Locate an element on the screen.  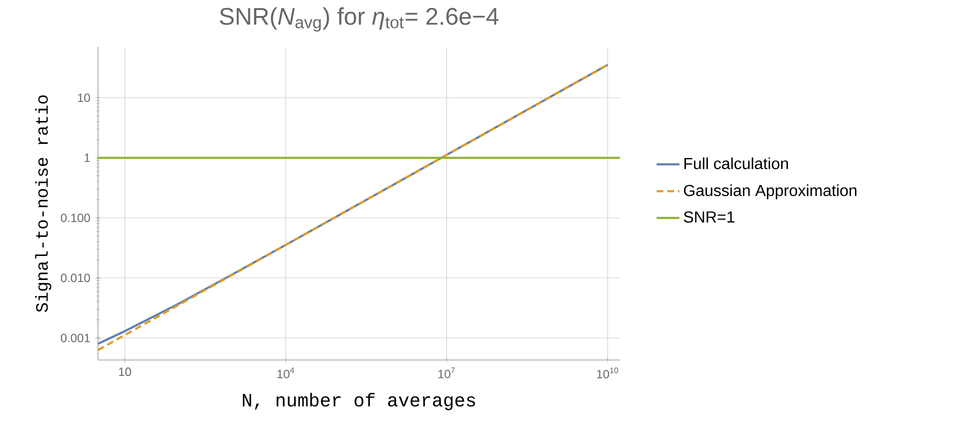
x-tick-label: 10$^{7}$ is located at coordinates (446, 373).